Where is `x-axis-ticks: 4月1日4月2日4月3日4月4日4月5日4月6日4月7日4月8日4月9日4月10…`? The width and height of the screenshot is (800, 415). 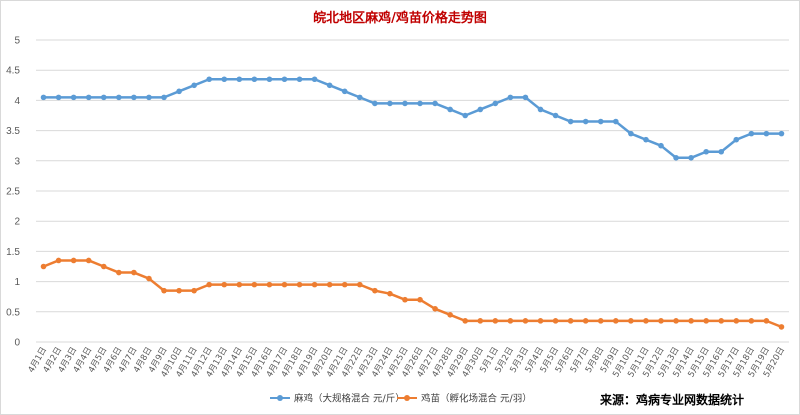
x-axis-ticks: 4月1日4月2日4月3日4月4日4月5日4月6日4月7日4月8日4月9日4月10… is located at coordinates (407, 362).